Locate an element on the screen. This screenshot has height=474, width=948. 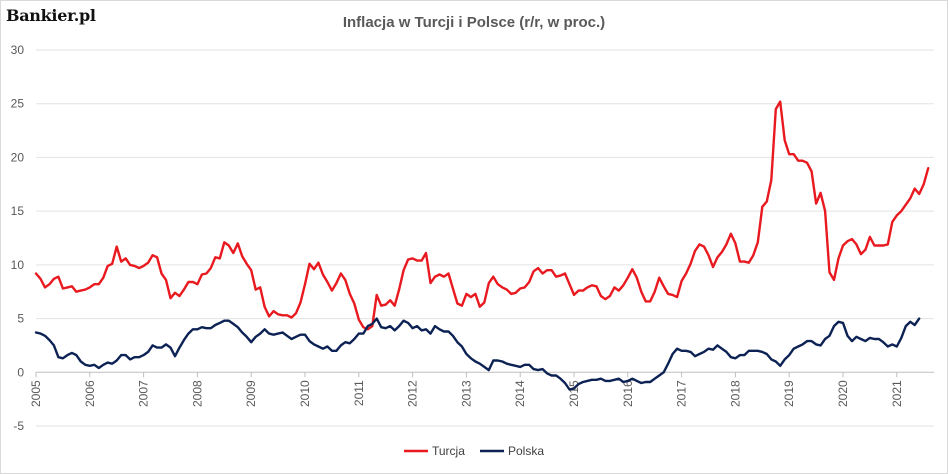
legend-label-turcja: Turcja is located at coordinates (448, 451).